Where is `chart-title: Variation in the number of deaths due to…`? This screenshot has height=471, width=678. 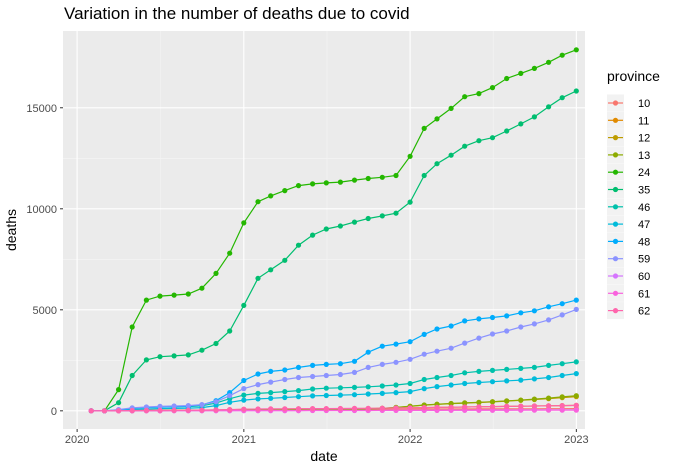 chart-title: Variation in the number of deaths due to… is located at coordinates (237, 13).